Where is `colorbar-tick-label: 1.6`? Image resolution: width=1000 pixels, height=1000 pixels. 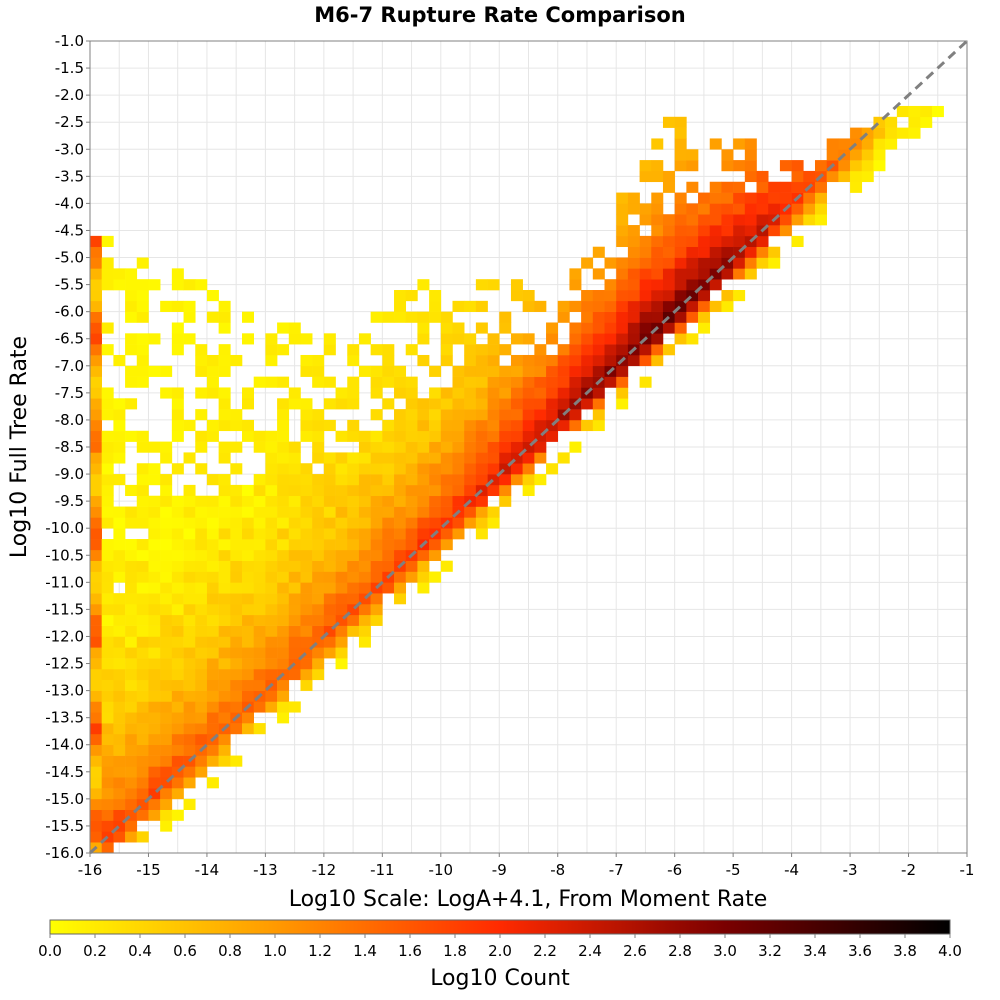 colorbar-tick-label: 1.6 is located at coordinates (410, 951).